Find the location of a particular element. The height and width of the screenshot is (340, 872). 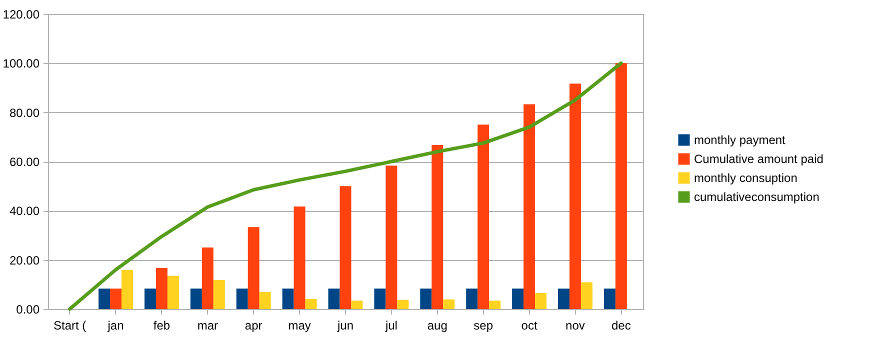

x-tick-label: Start ( is located at coordinates (69, 325).